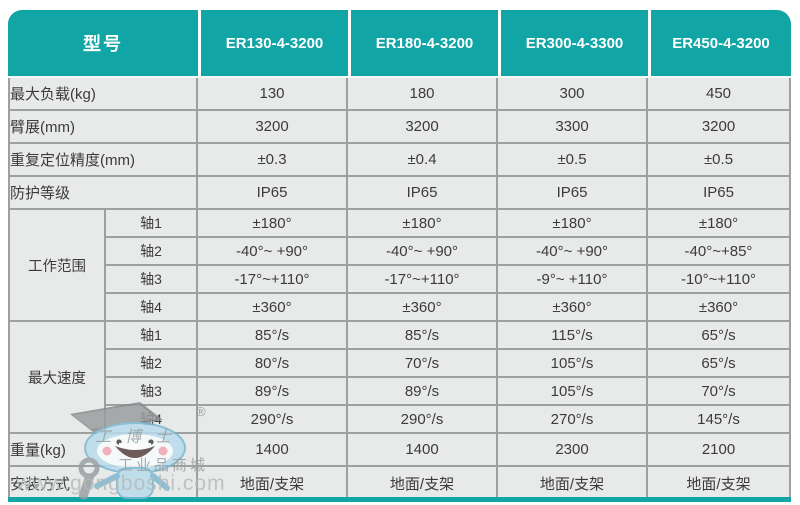 The width and height of the screenshot is (800, 505). What do you see at coordinates (719, 94) in the screenshot?
I see `value-cell: 450` at bounding box center [719, 94].